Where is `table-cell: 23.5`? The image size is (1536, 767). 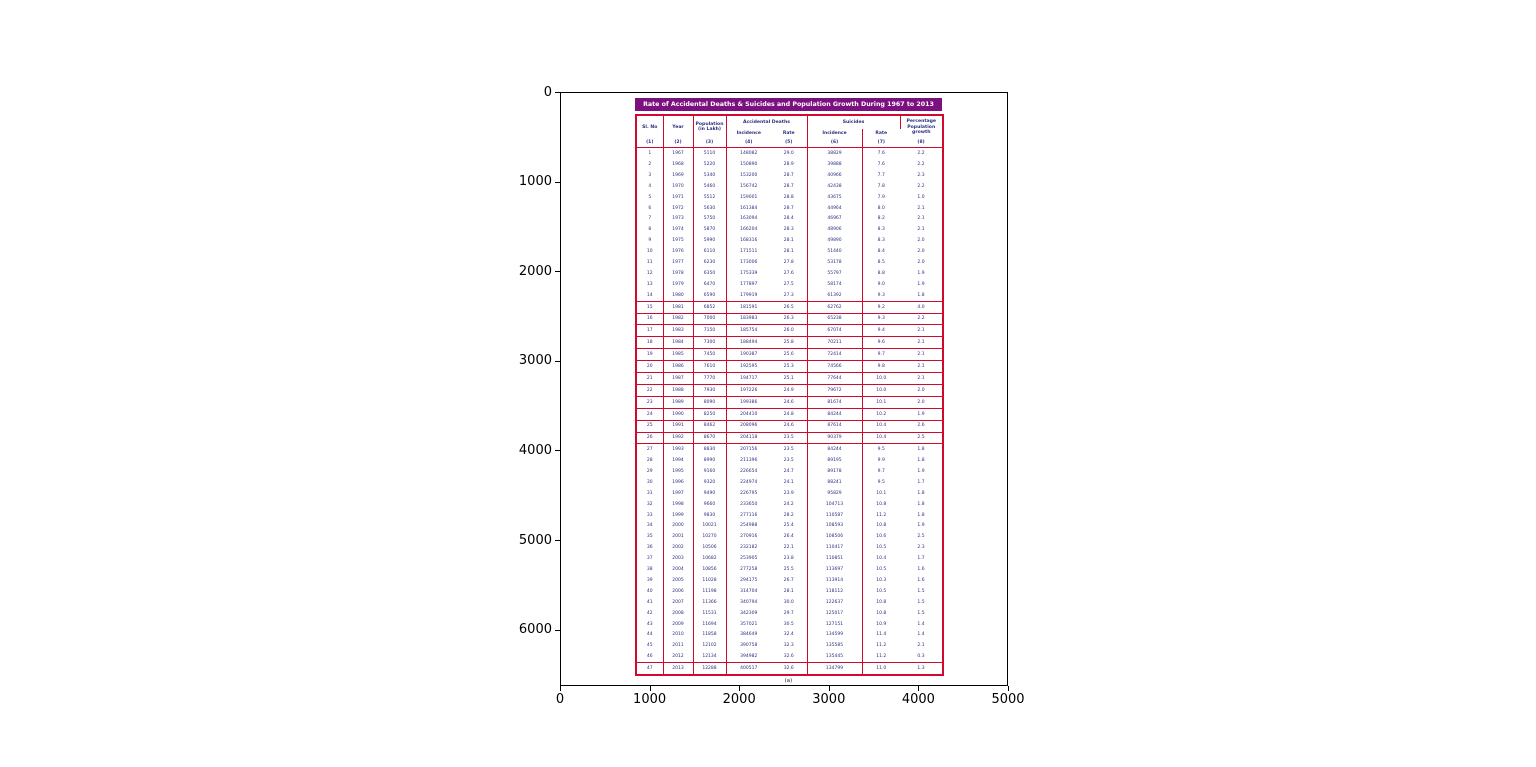
table-cell: 23.5 is located at coordinates (789, 461).